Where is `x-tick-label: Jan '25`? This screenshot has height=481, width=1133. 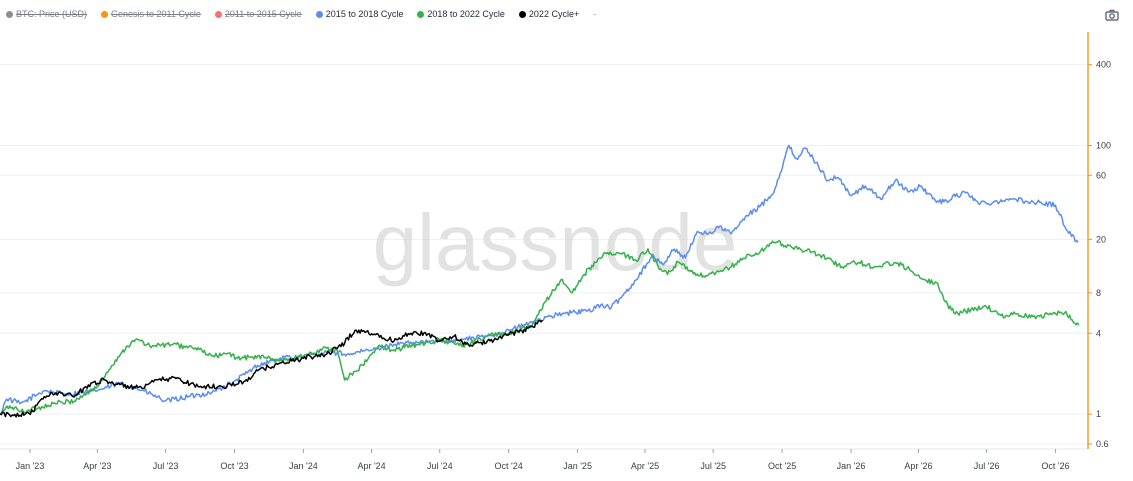
x-tick-label: Jan '25 is located at coordinates (577, 466).